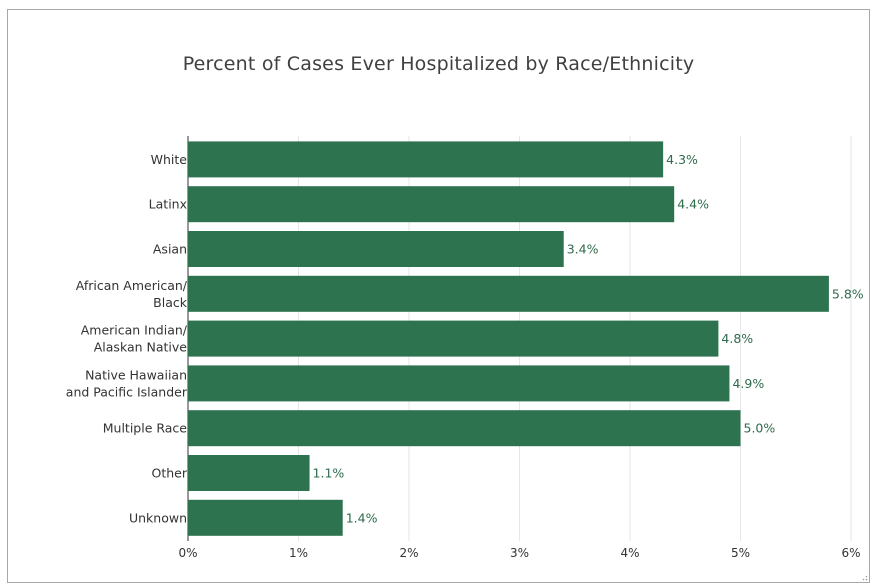 The height and width of the screenshot is (586, 877). Describe the element at coordinates (848, 293) in the screenshot. I see `value-label: 5.8%` at that location.